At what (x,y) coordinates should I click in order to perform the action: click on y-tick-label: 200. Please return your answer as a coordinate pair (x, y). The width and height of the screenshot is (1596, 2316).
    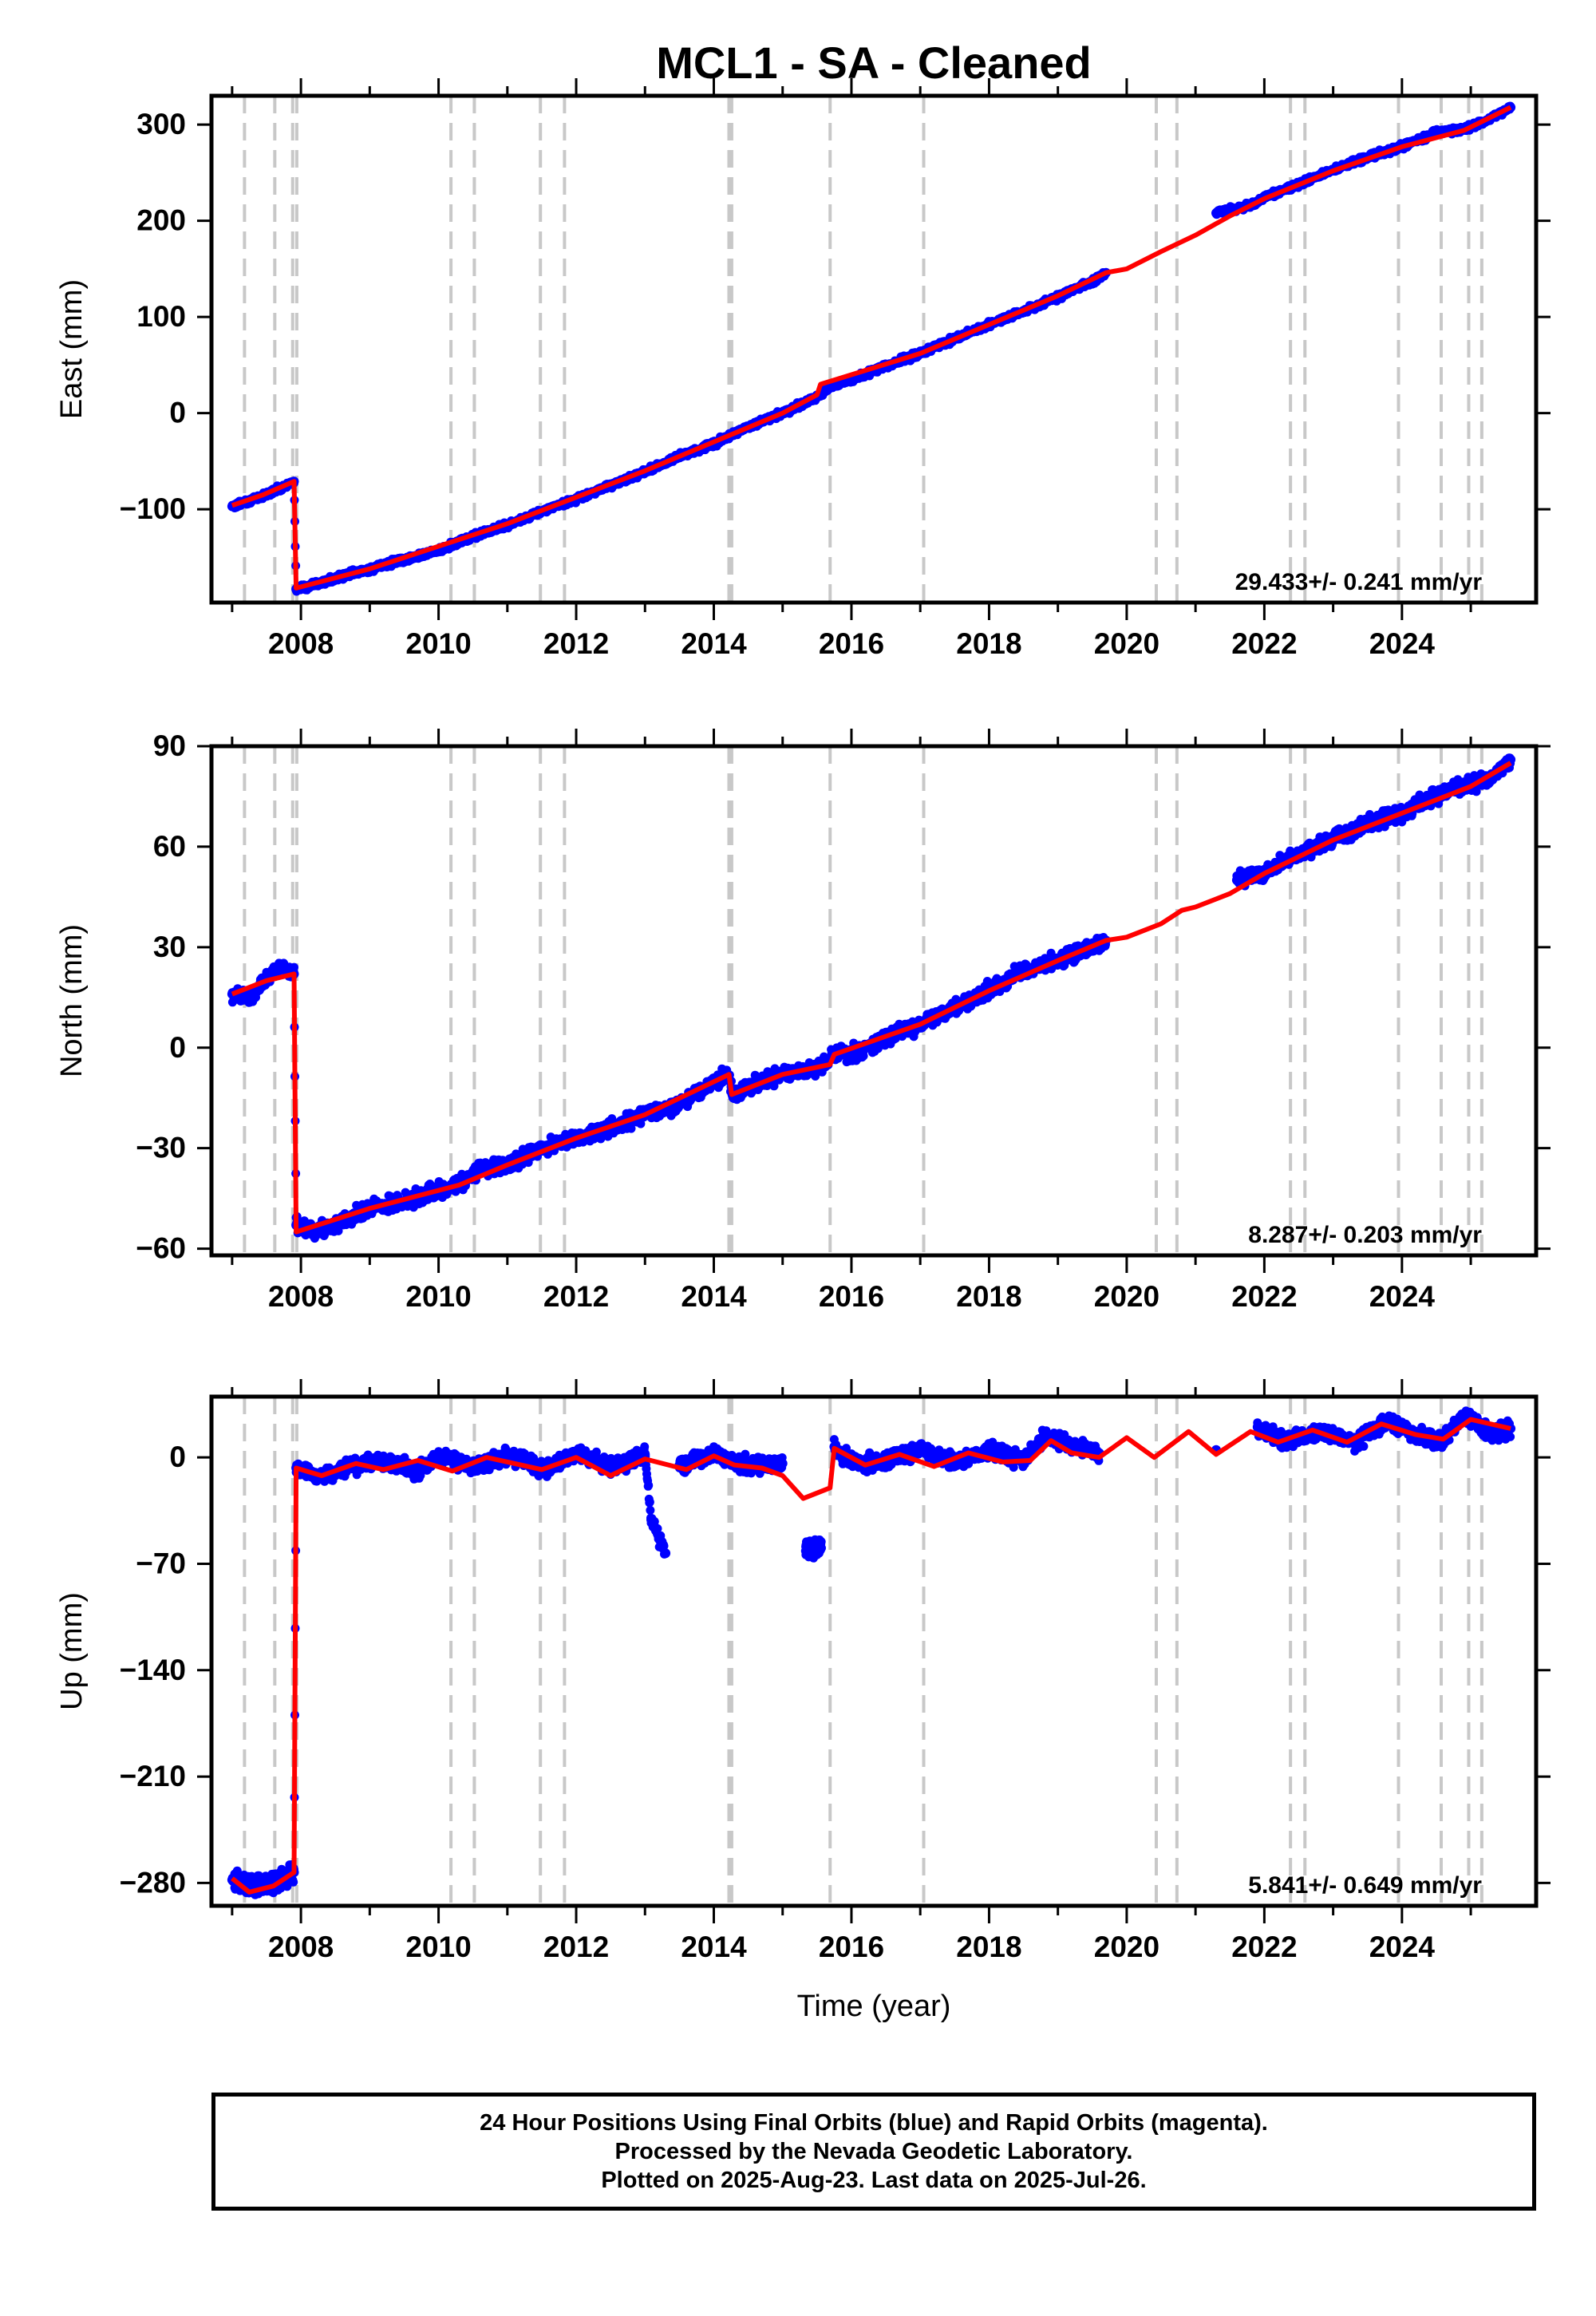
    Looking at the image, I should click on (161, 220).